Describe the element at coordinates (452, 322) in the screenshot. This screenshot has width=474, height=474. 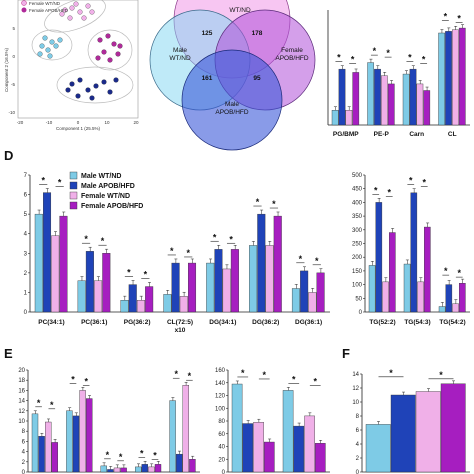
I see `category-label: TG(54:2)` at that location.